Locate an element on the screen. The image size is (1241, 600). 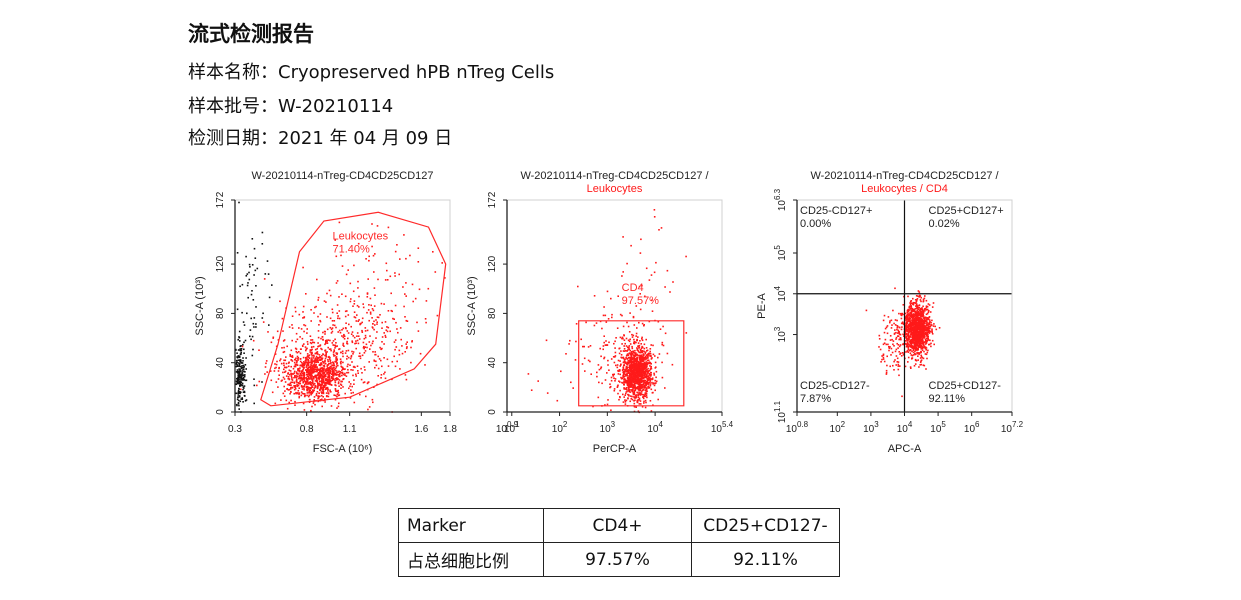
x-tick-label: 104 is located at coordinates (655, 427).